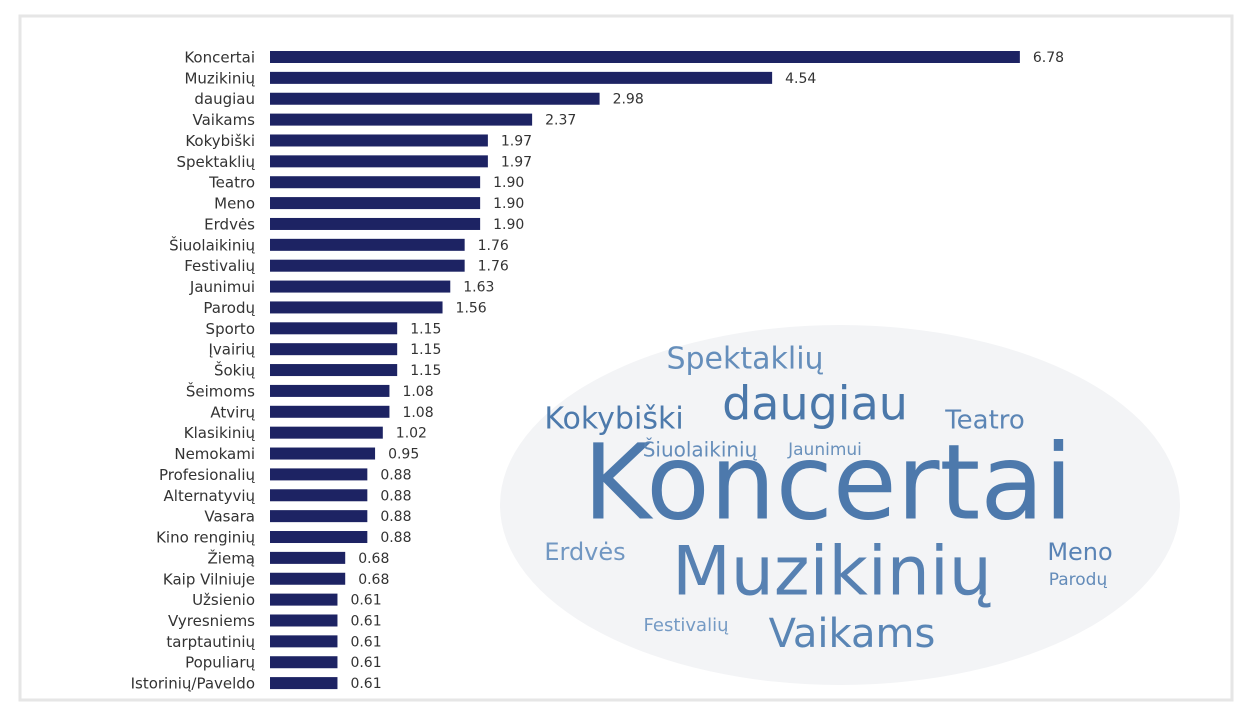 The width and height of the screenshot is (1242, 711). What do you see at coordinates (584, 552) in the screenshot?
I see `cloud-word: Erdvės` at bounding box center [584, 552].